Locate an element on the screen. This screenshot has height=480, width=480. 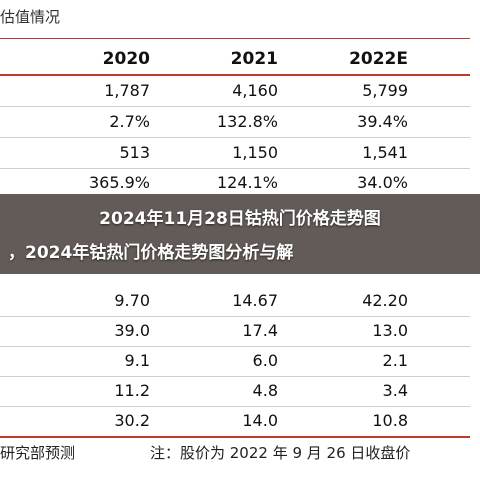
table-cell: 2.1 is located at coordinates (395, 360).